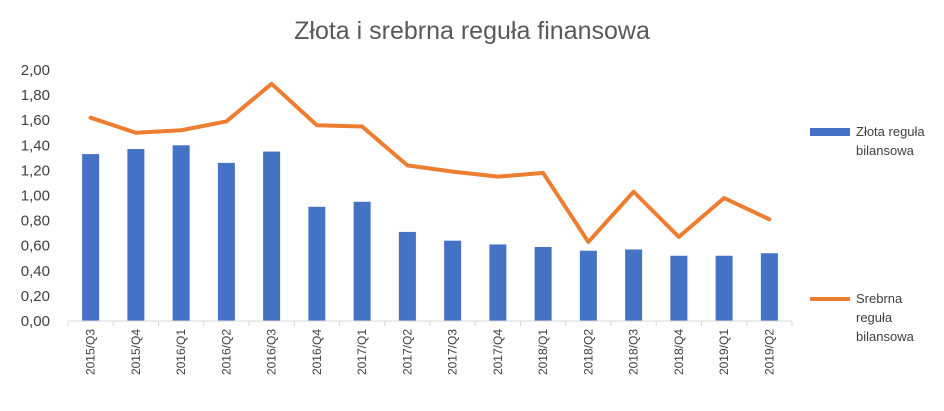 This screenshot has height=411, width=944. I want to click on x-tick-label: 2017/Q4, so click(498, 352).